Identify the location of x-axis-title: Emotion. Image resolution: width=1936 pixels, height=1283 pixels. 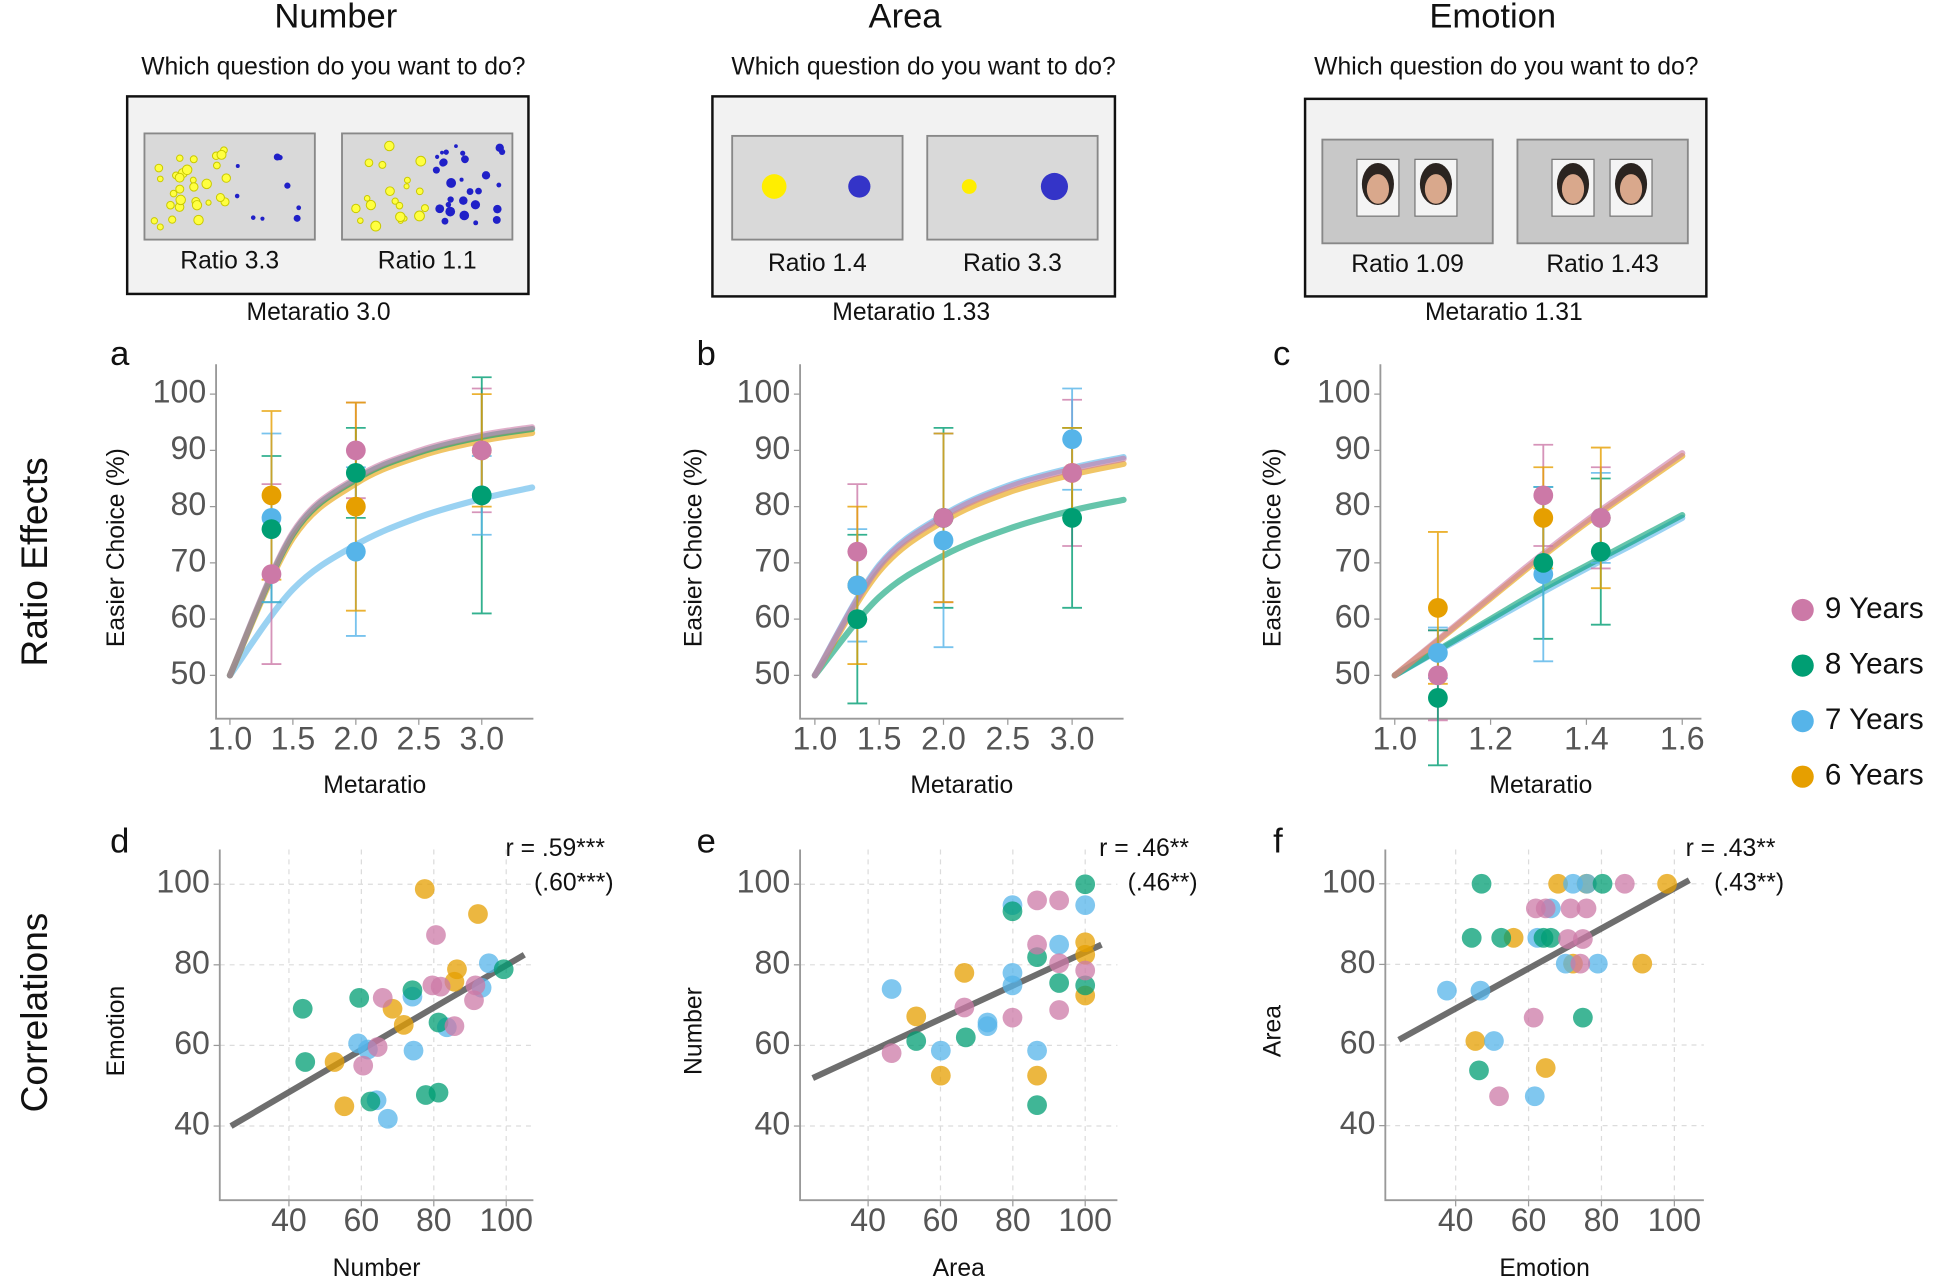
(1544, 1268).